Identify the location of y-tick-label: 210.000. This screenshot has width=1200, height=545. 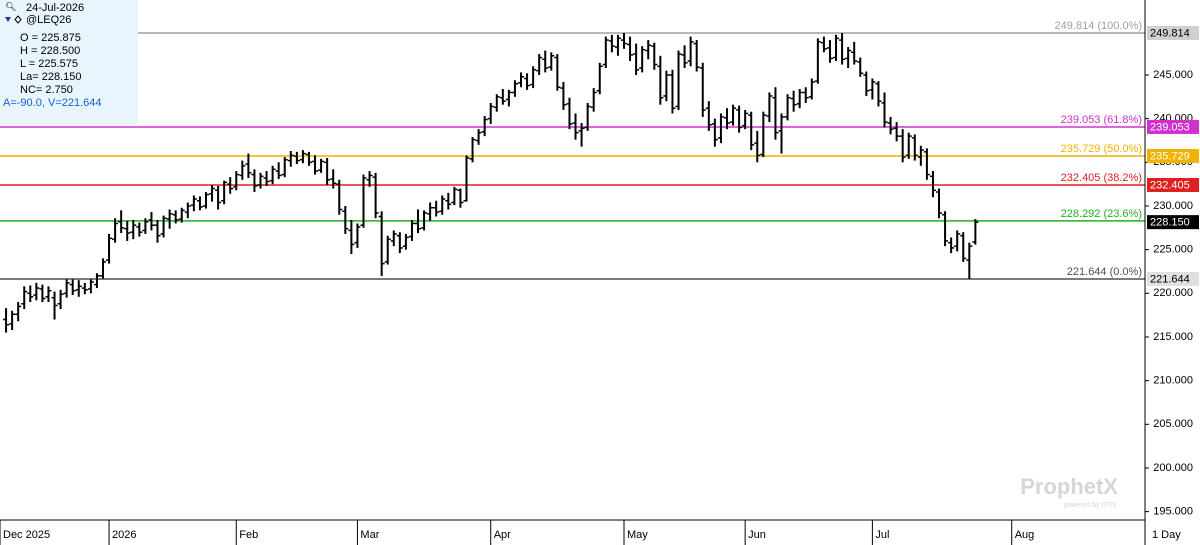
(1173, 381).